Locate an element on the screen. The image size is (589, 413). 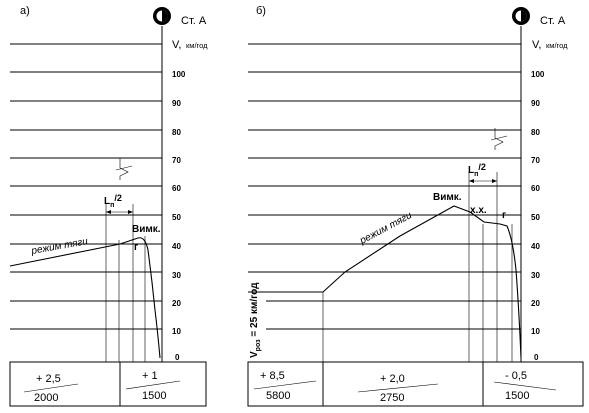
panel-a-slope-1: + 2,5 is located at coordinates (48, 379).